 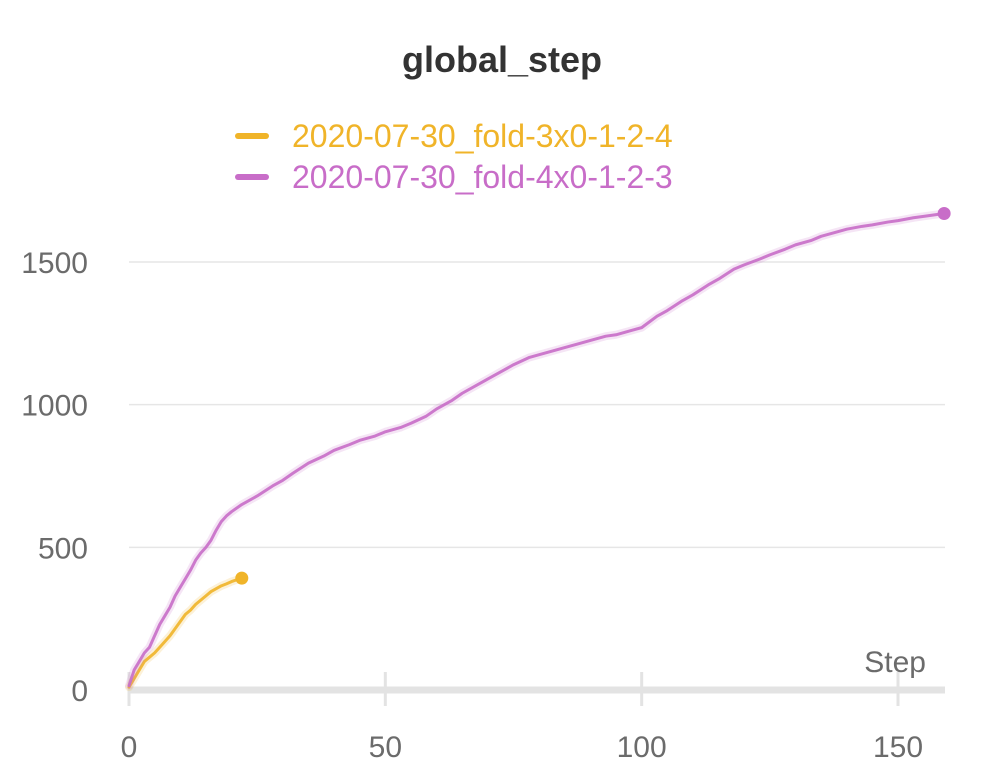 I want to click on y-tick-label: 500, so click(x=63, y=548).